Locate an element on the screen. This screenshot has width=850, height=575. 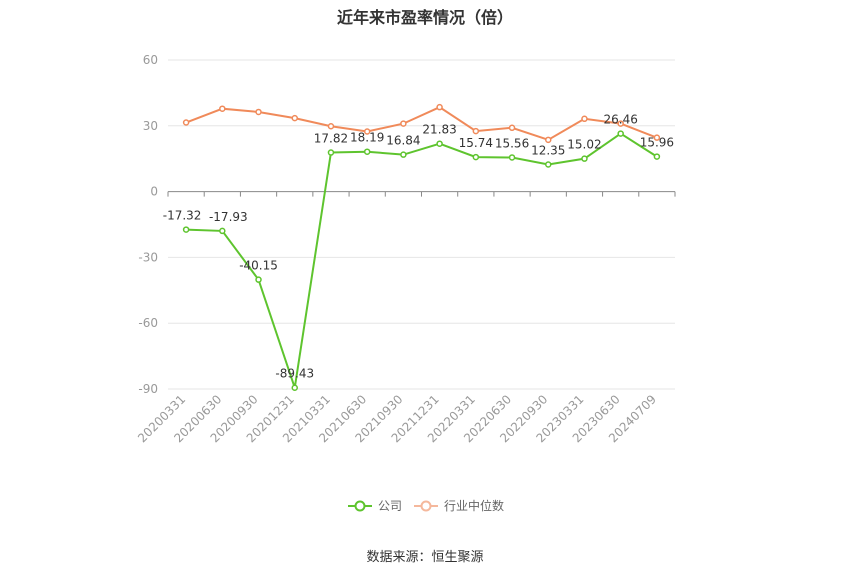
y-tick-label: -30 is located at coordinates (148, 257).